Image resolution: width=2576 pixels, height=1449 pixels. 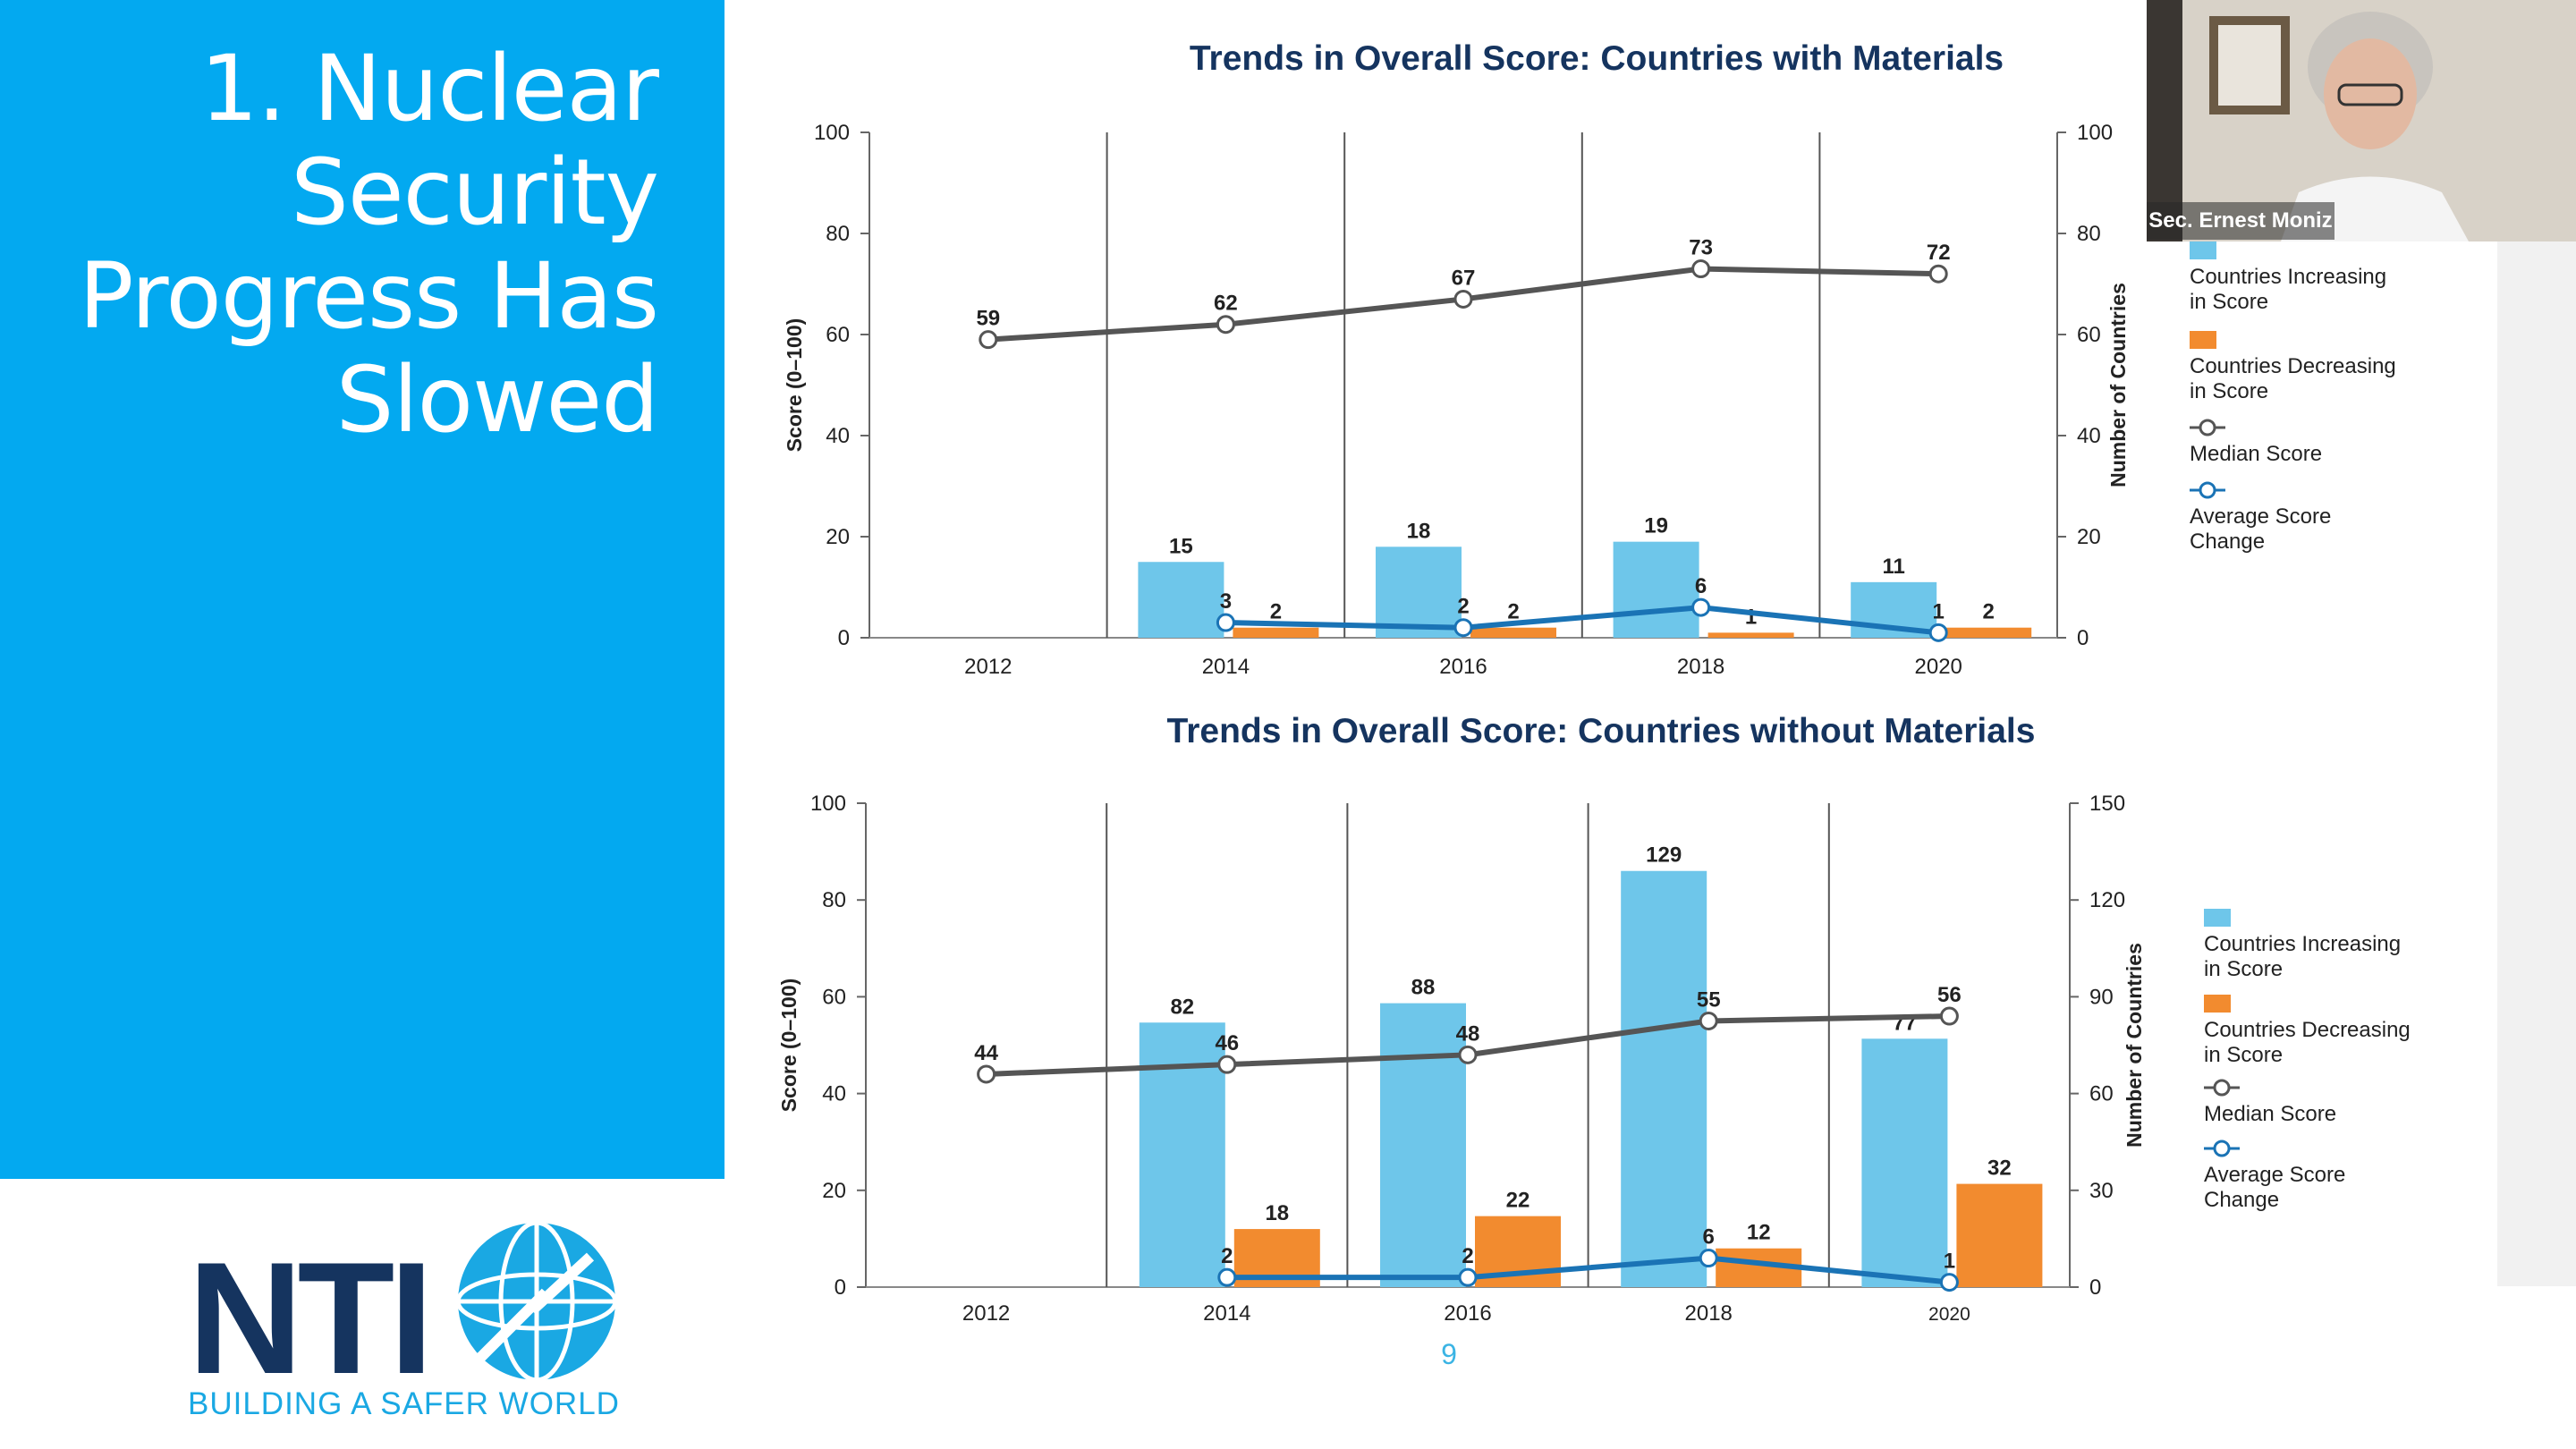 I want to click on chart2-bar-increasing-2020, so click(x=1904, y=1162).